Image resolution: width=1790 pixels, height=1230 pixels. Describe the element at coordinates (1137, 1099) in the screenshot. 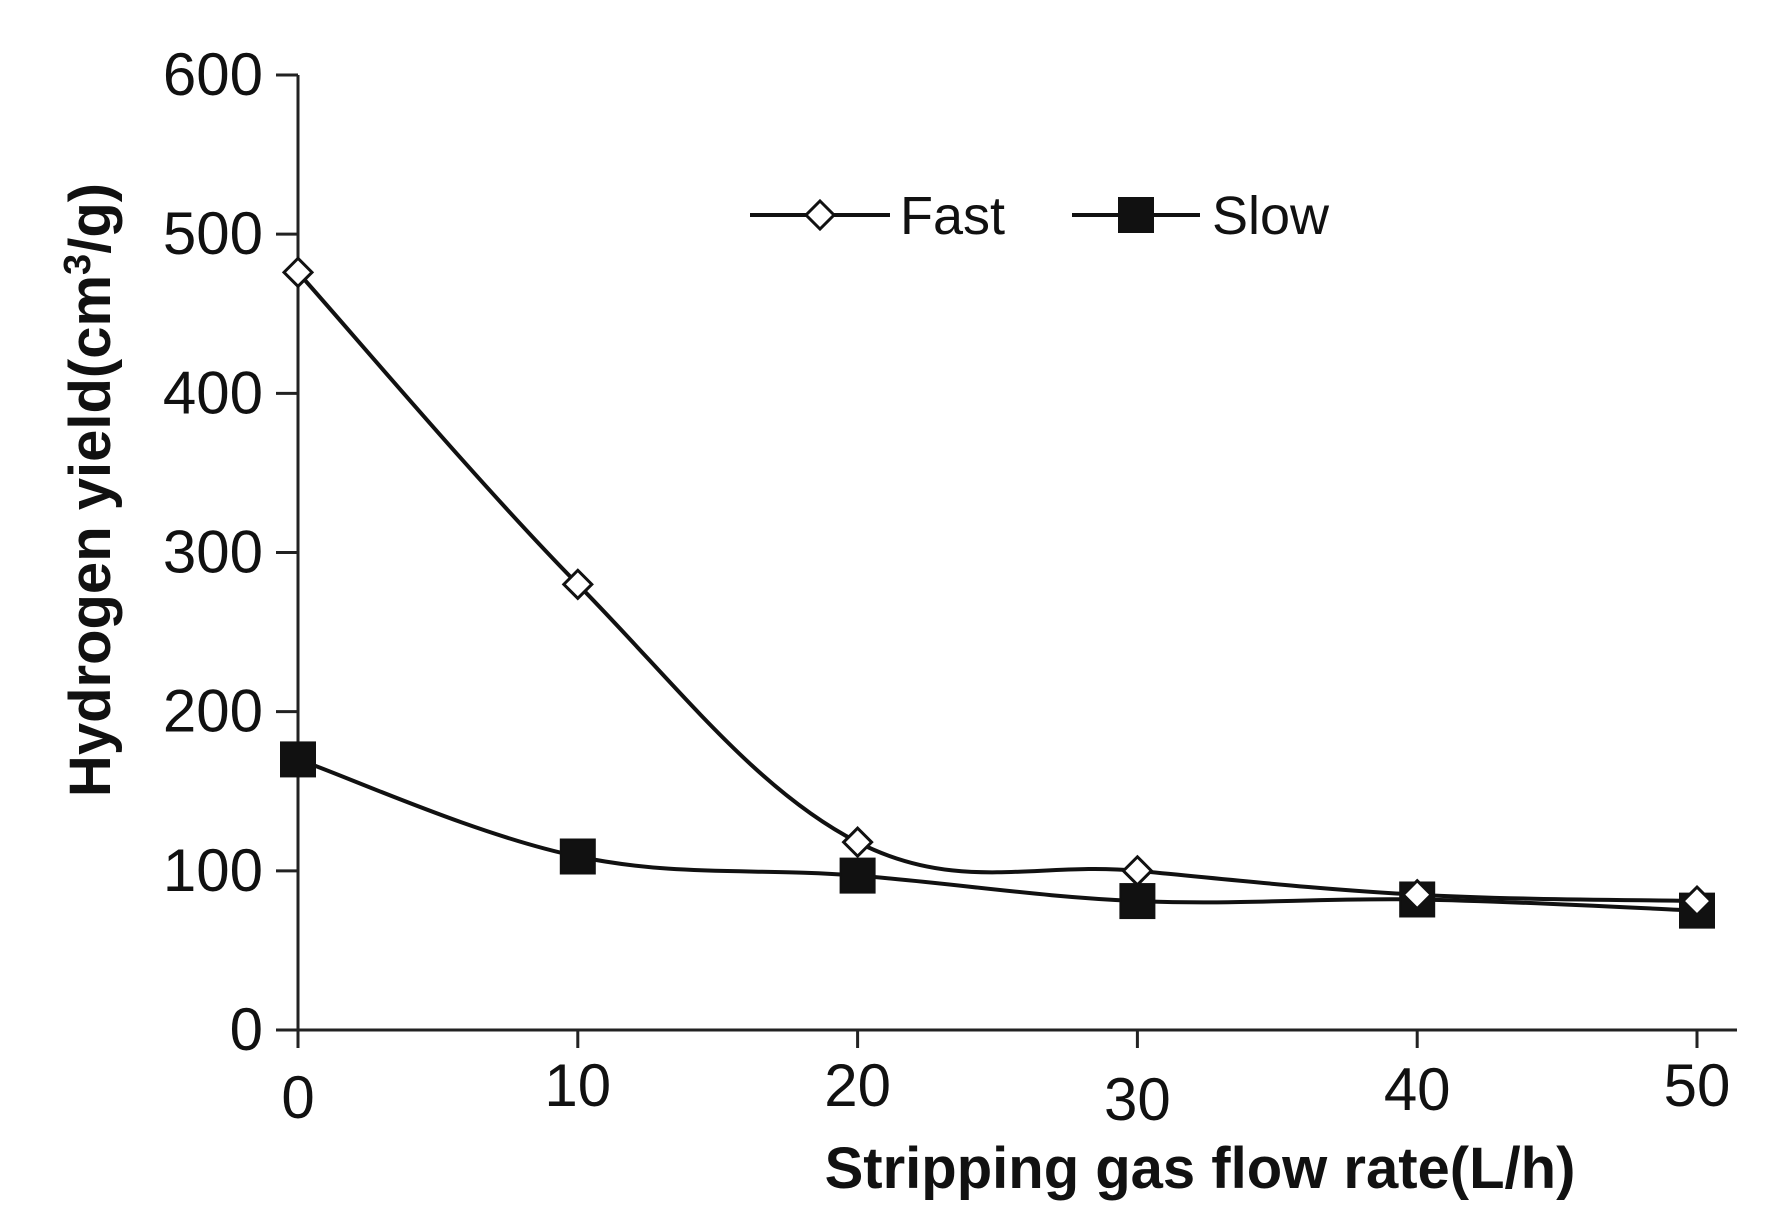

I see `x-tick-label: 30` at that location.